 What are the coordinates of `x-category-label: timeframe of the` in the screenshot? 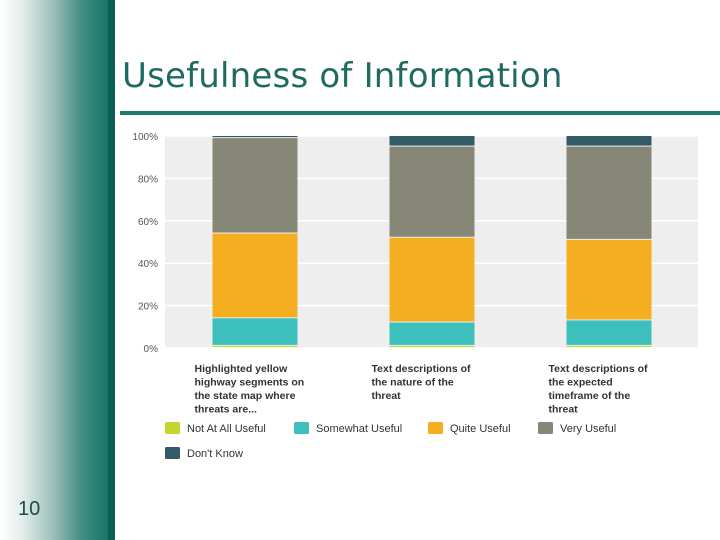 It's located at (590, 396).